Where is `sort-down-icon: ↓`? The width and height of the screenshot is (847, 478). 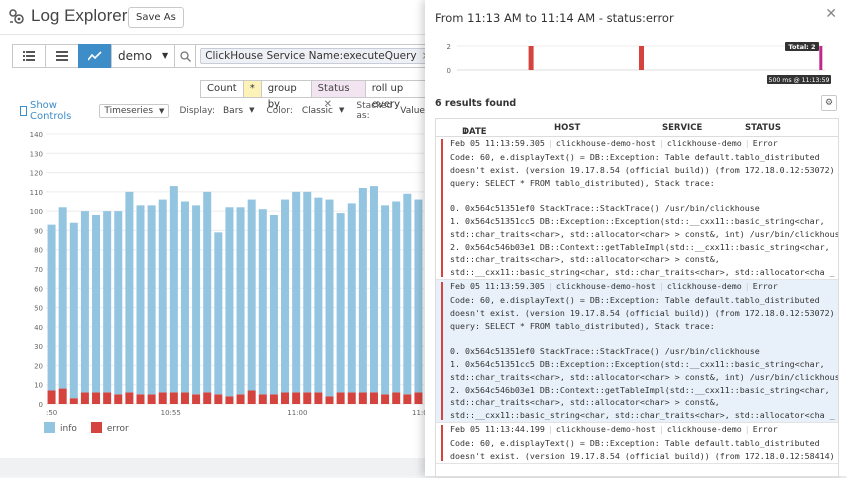 sort-down-icon: ↓ is located at coordinates (466, 132).